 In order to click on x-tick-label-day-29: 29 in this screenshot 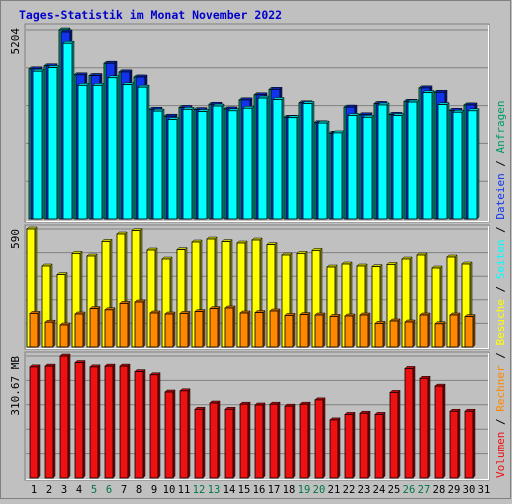, I will do `click(454, 490)`.